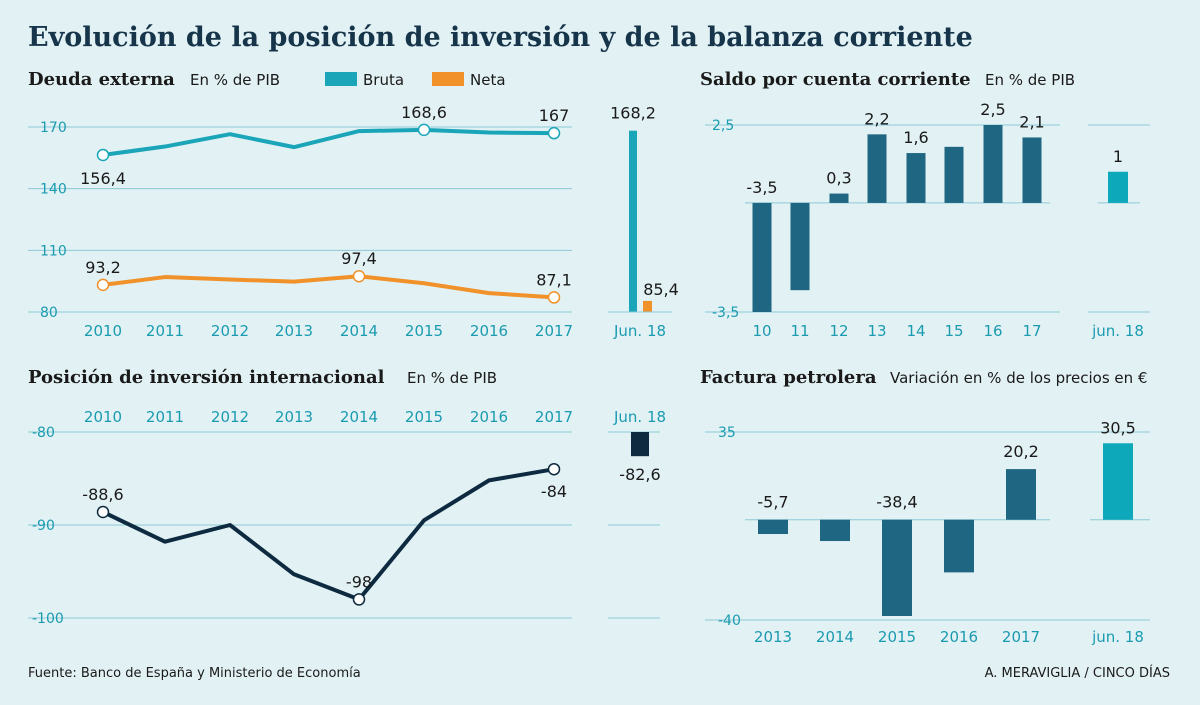  I want to click on saldo-xtick: 10, so click(761, 331).